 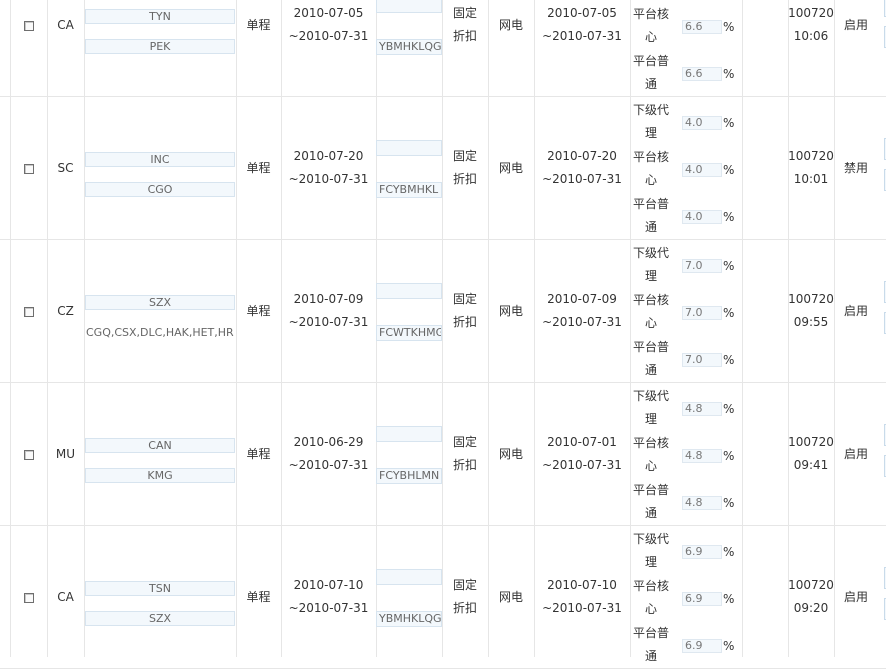 What do you see at coordinates (160, 16) in the screenshot?
I see `origin-airport-field: TYN` at bounding box center [160, 16].